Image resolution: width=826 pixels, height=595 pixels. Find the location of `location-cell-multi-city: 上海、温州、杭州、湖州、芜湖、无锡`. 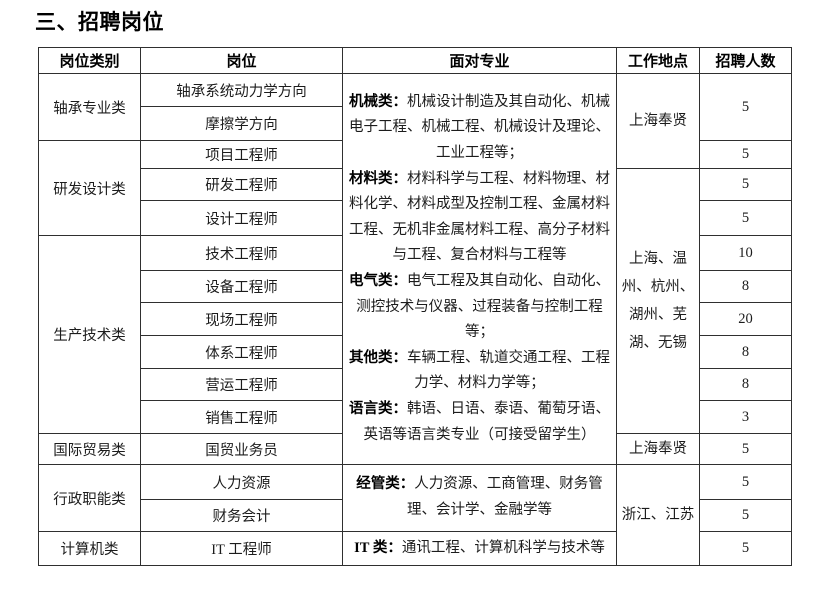

location-cell-multi-city: 上海、温州、杭州、湖州、芜湖、无锡 is located at coordinates (658, 301).